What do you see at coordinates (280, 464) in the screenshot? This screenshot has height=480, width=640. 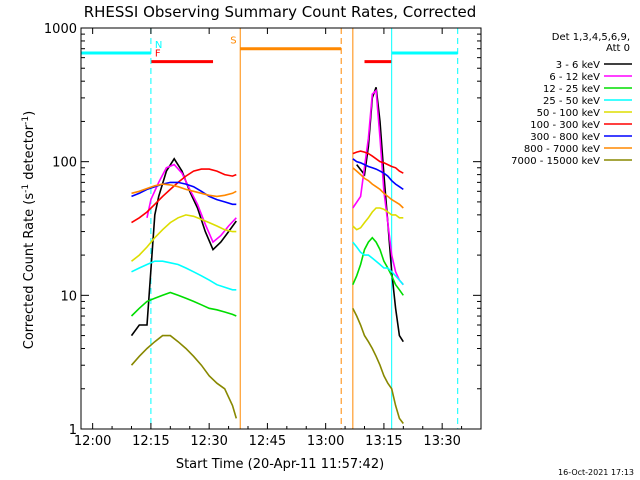 I see `x-axis-label: Start Time (20-Apr-11 11:57:42)` at bounding box center [280, 464].